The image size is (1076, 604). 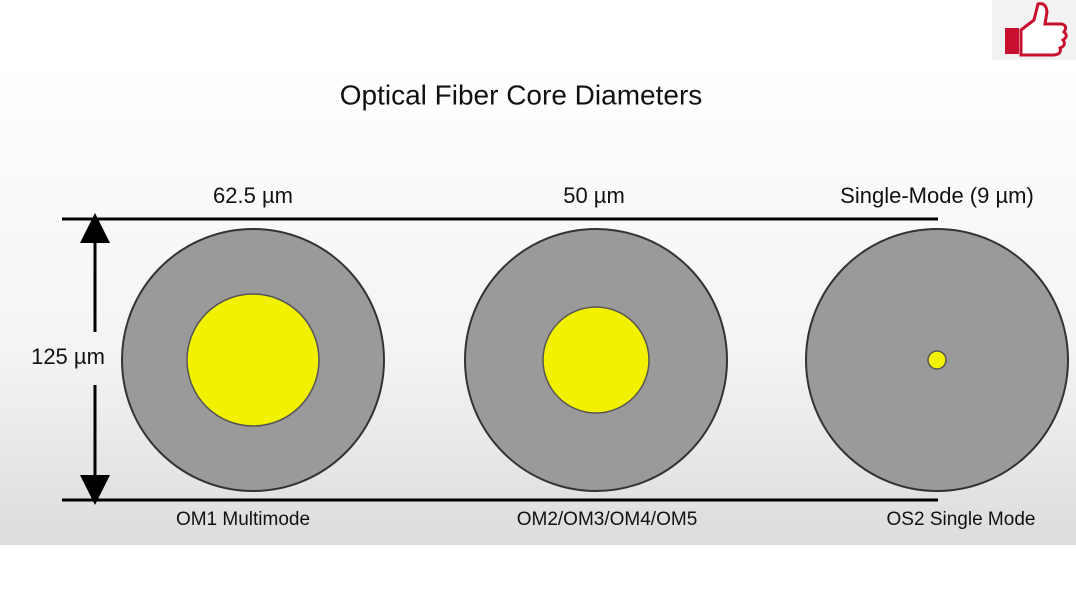 I want to click on core-label: Single-Mode (9 µm), so click(x=937, y=195).